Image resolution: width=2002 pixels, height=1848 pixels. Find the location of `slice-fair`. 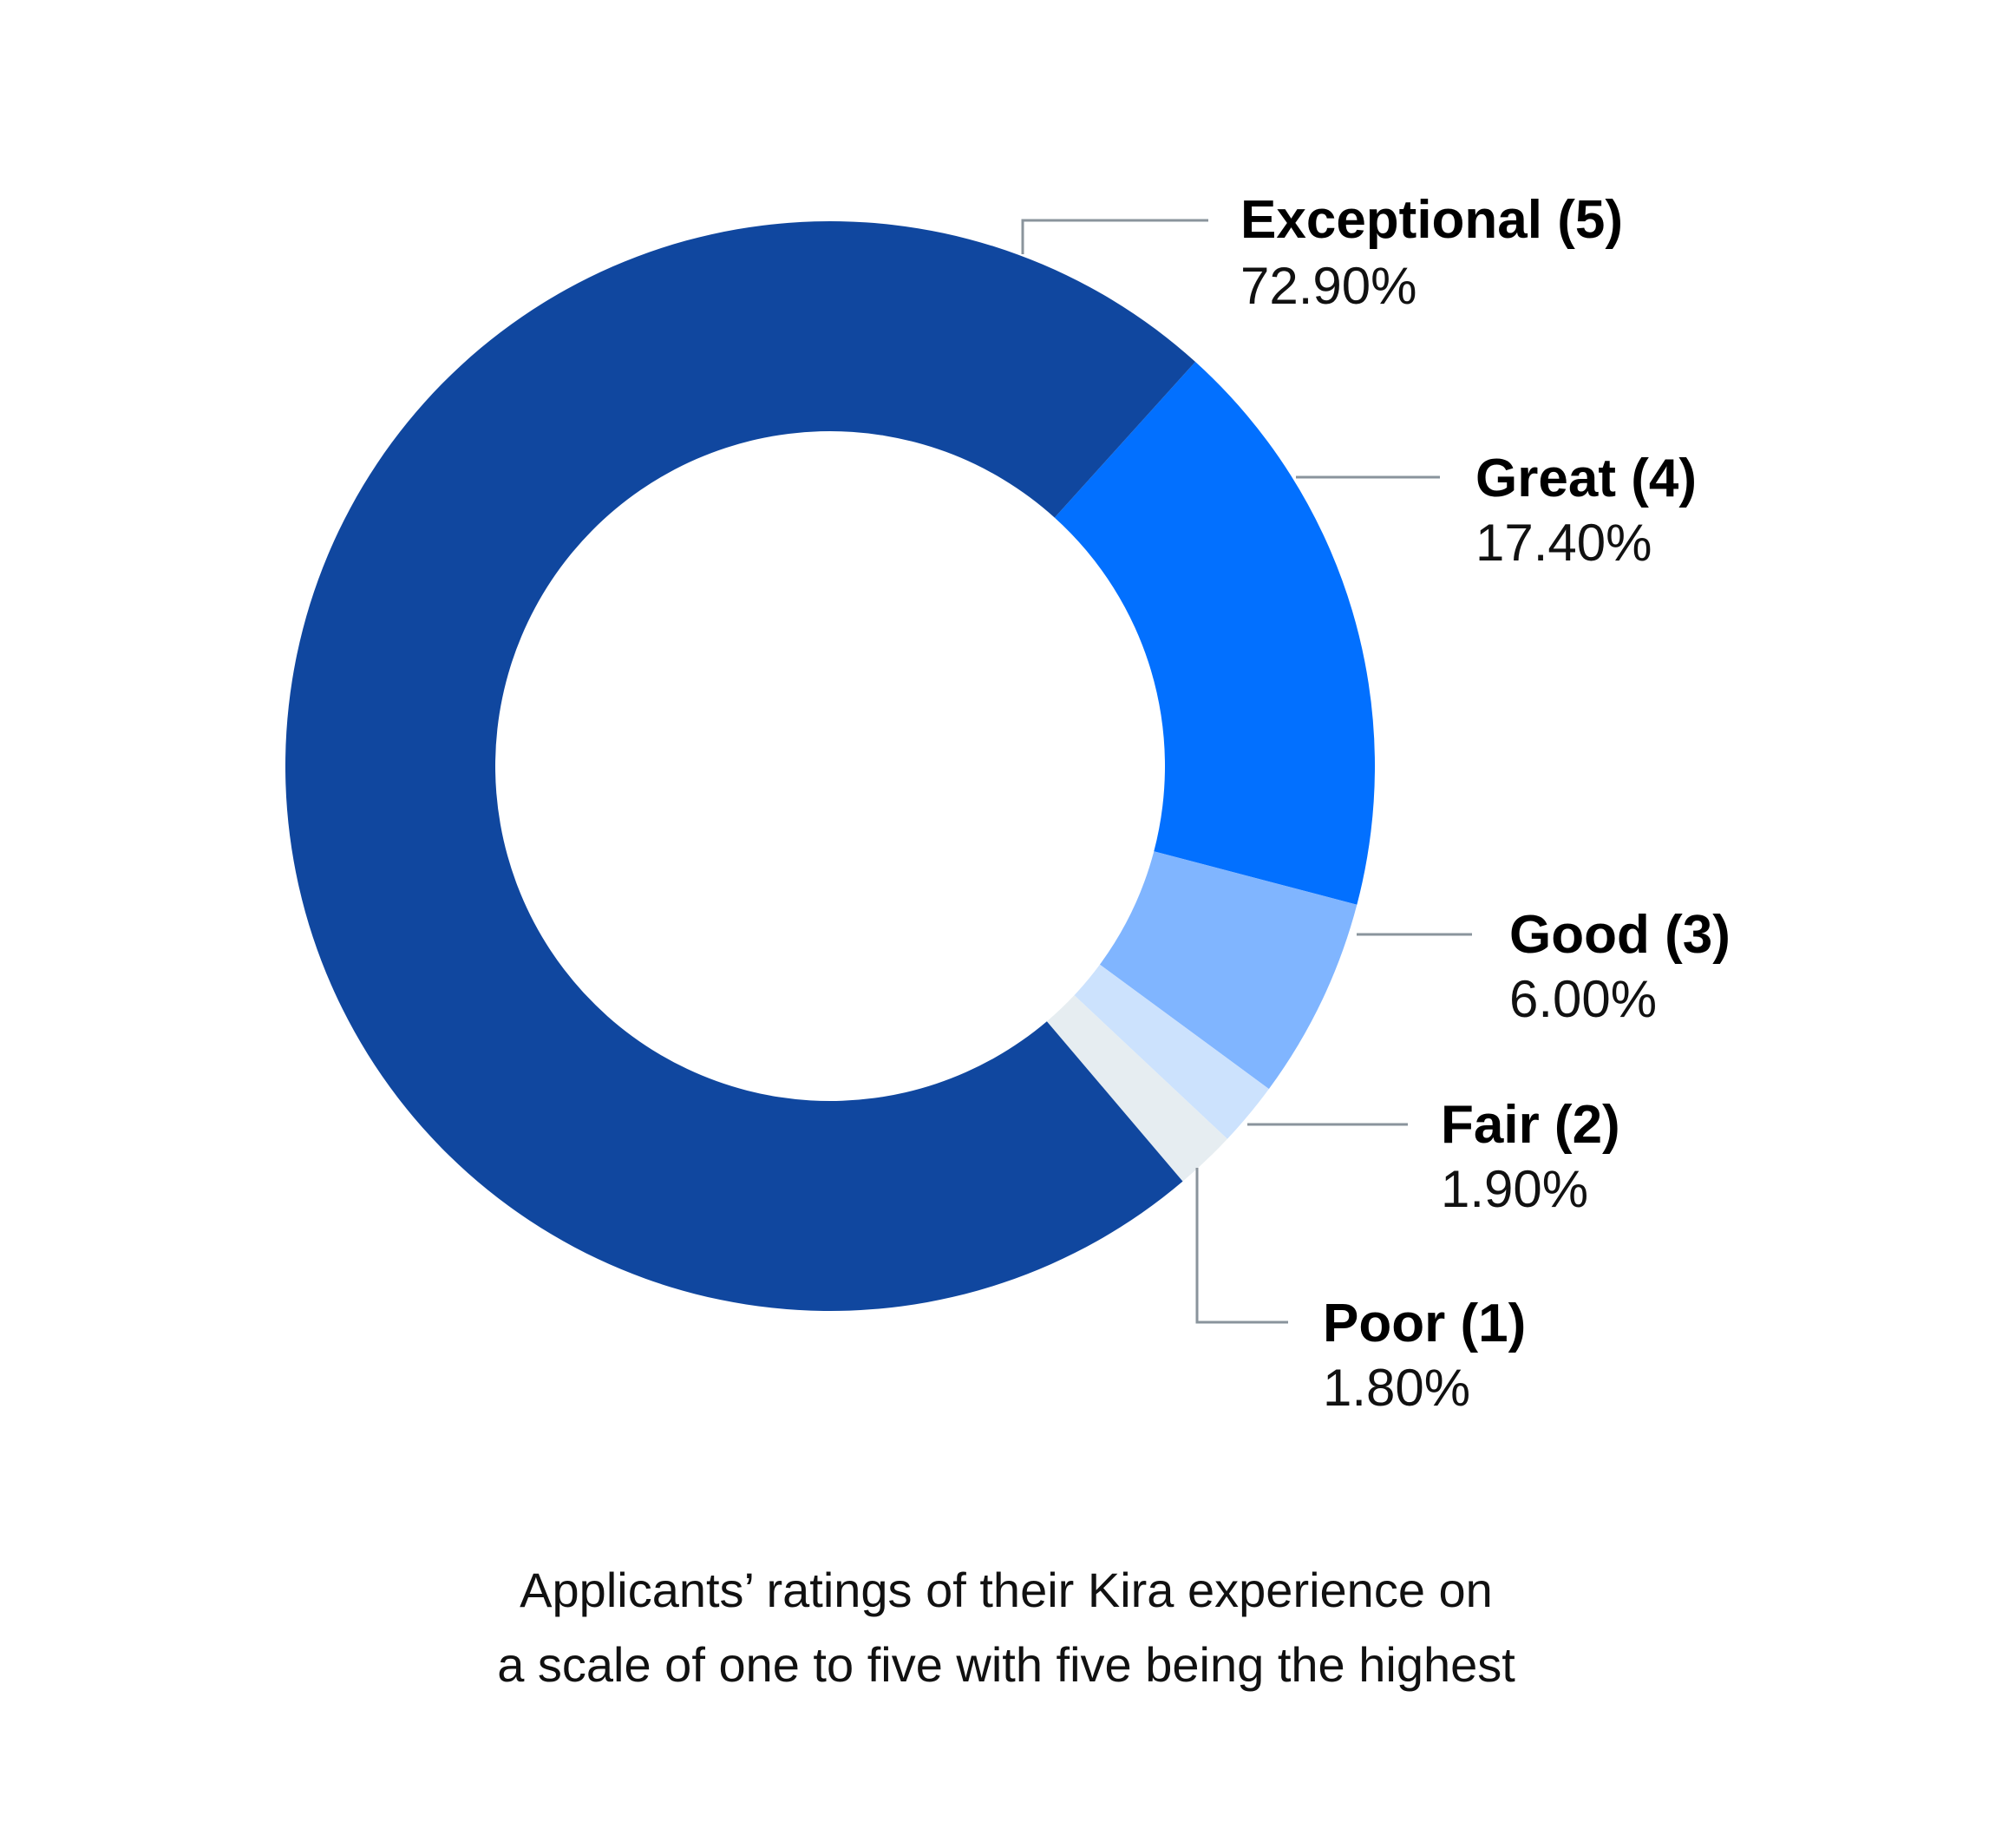

slice-fair is located at coordinates (1171, 1051).